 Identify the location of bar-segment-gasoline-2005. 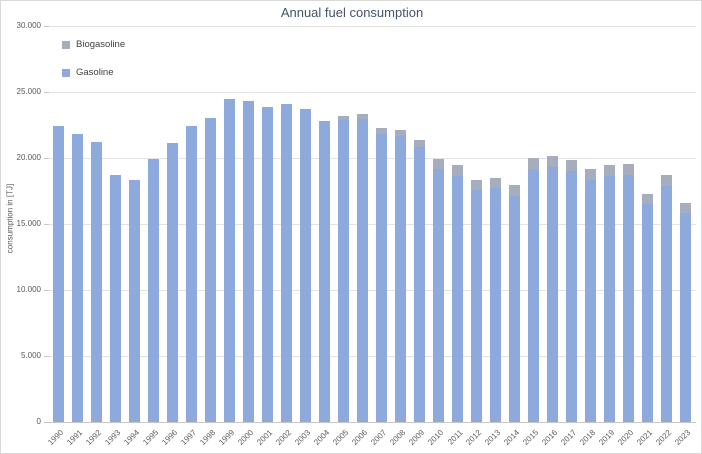
(343, 270).